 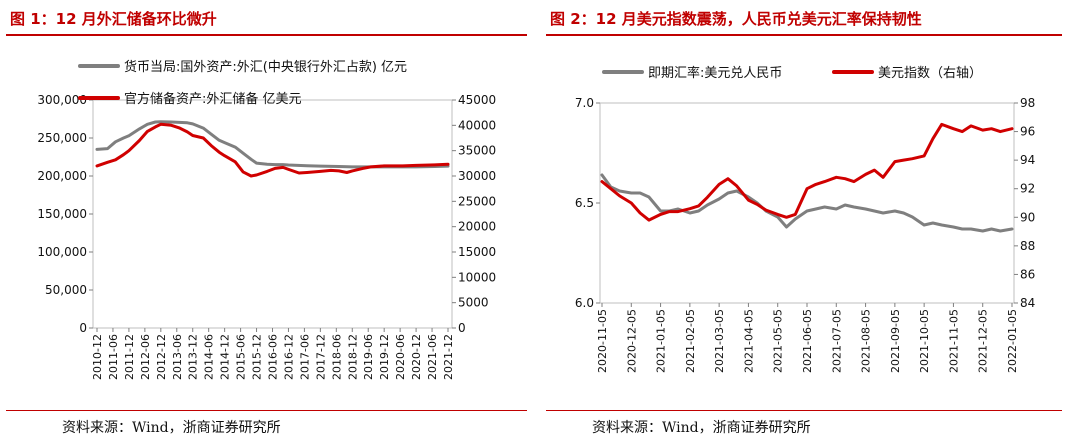 What do you see at coordinates (161, 357) in the screenshot?
I see `chart1-x-tick-label: 2012-12` at bounding box center [161, 357].